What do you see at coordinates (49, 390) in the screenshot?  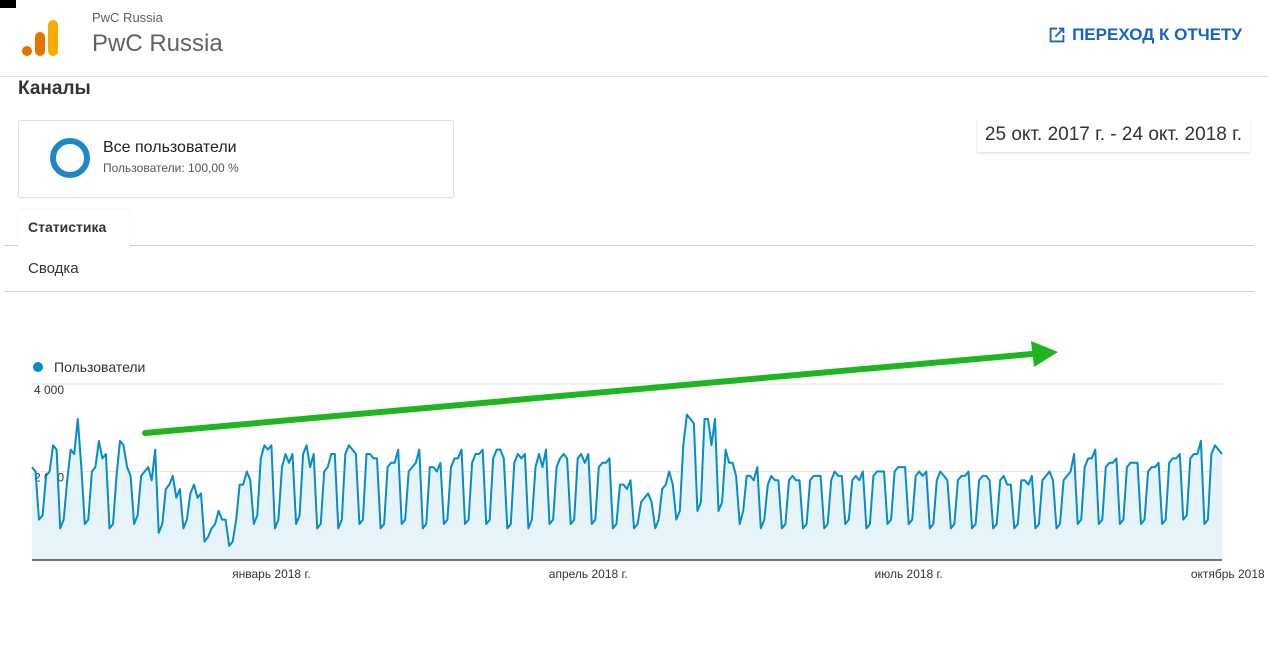 I see `y-tick-label: 4 000` at bounding box center [49, 390].